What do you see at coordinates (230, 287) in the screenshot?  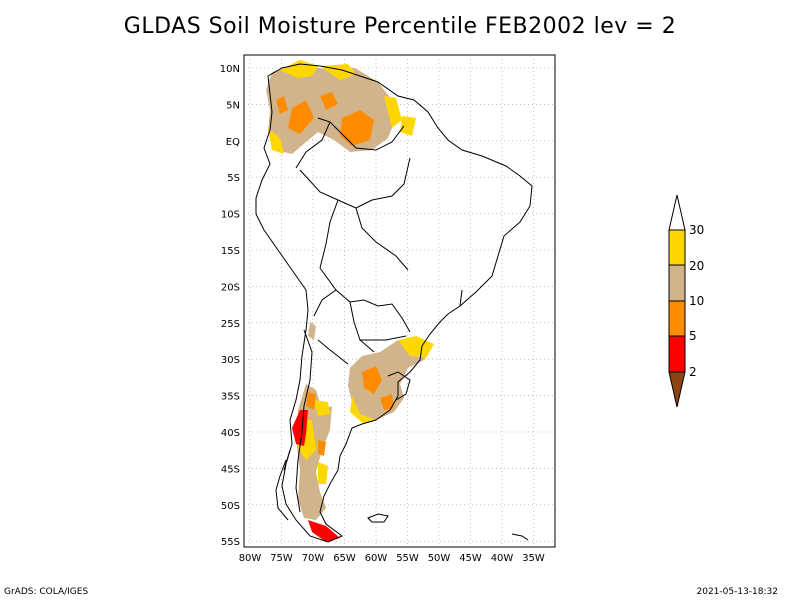 I see `lat-tick-label: 20S` at bounding box center [230, 287].